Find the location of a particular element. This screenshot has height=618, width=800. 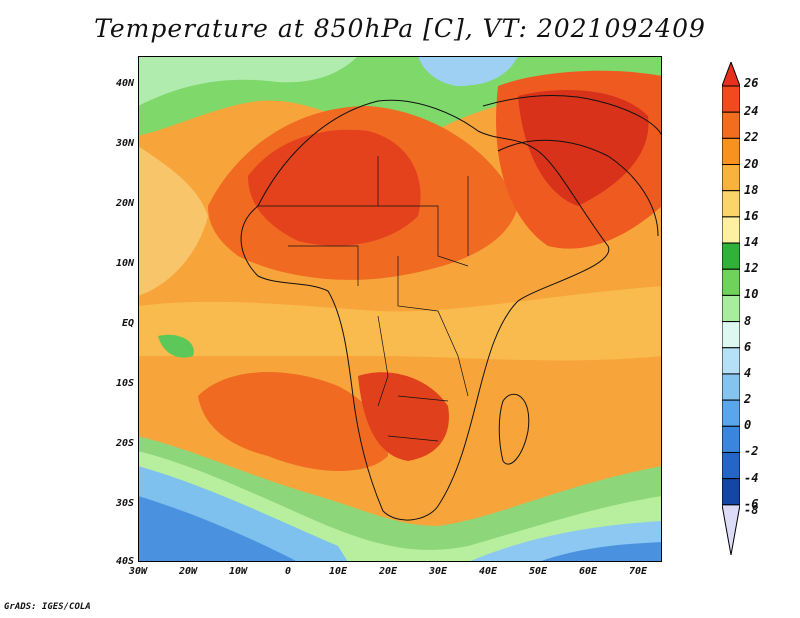

arabia-coastline is located at coordinates (578, 188).